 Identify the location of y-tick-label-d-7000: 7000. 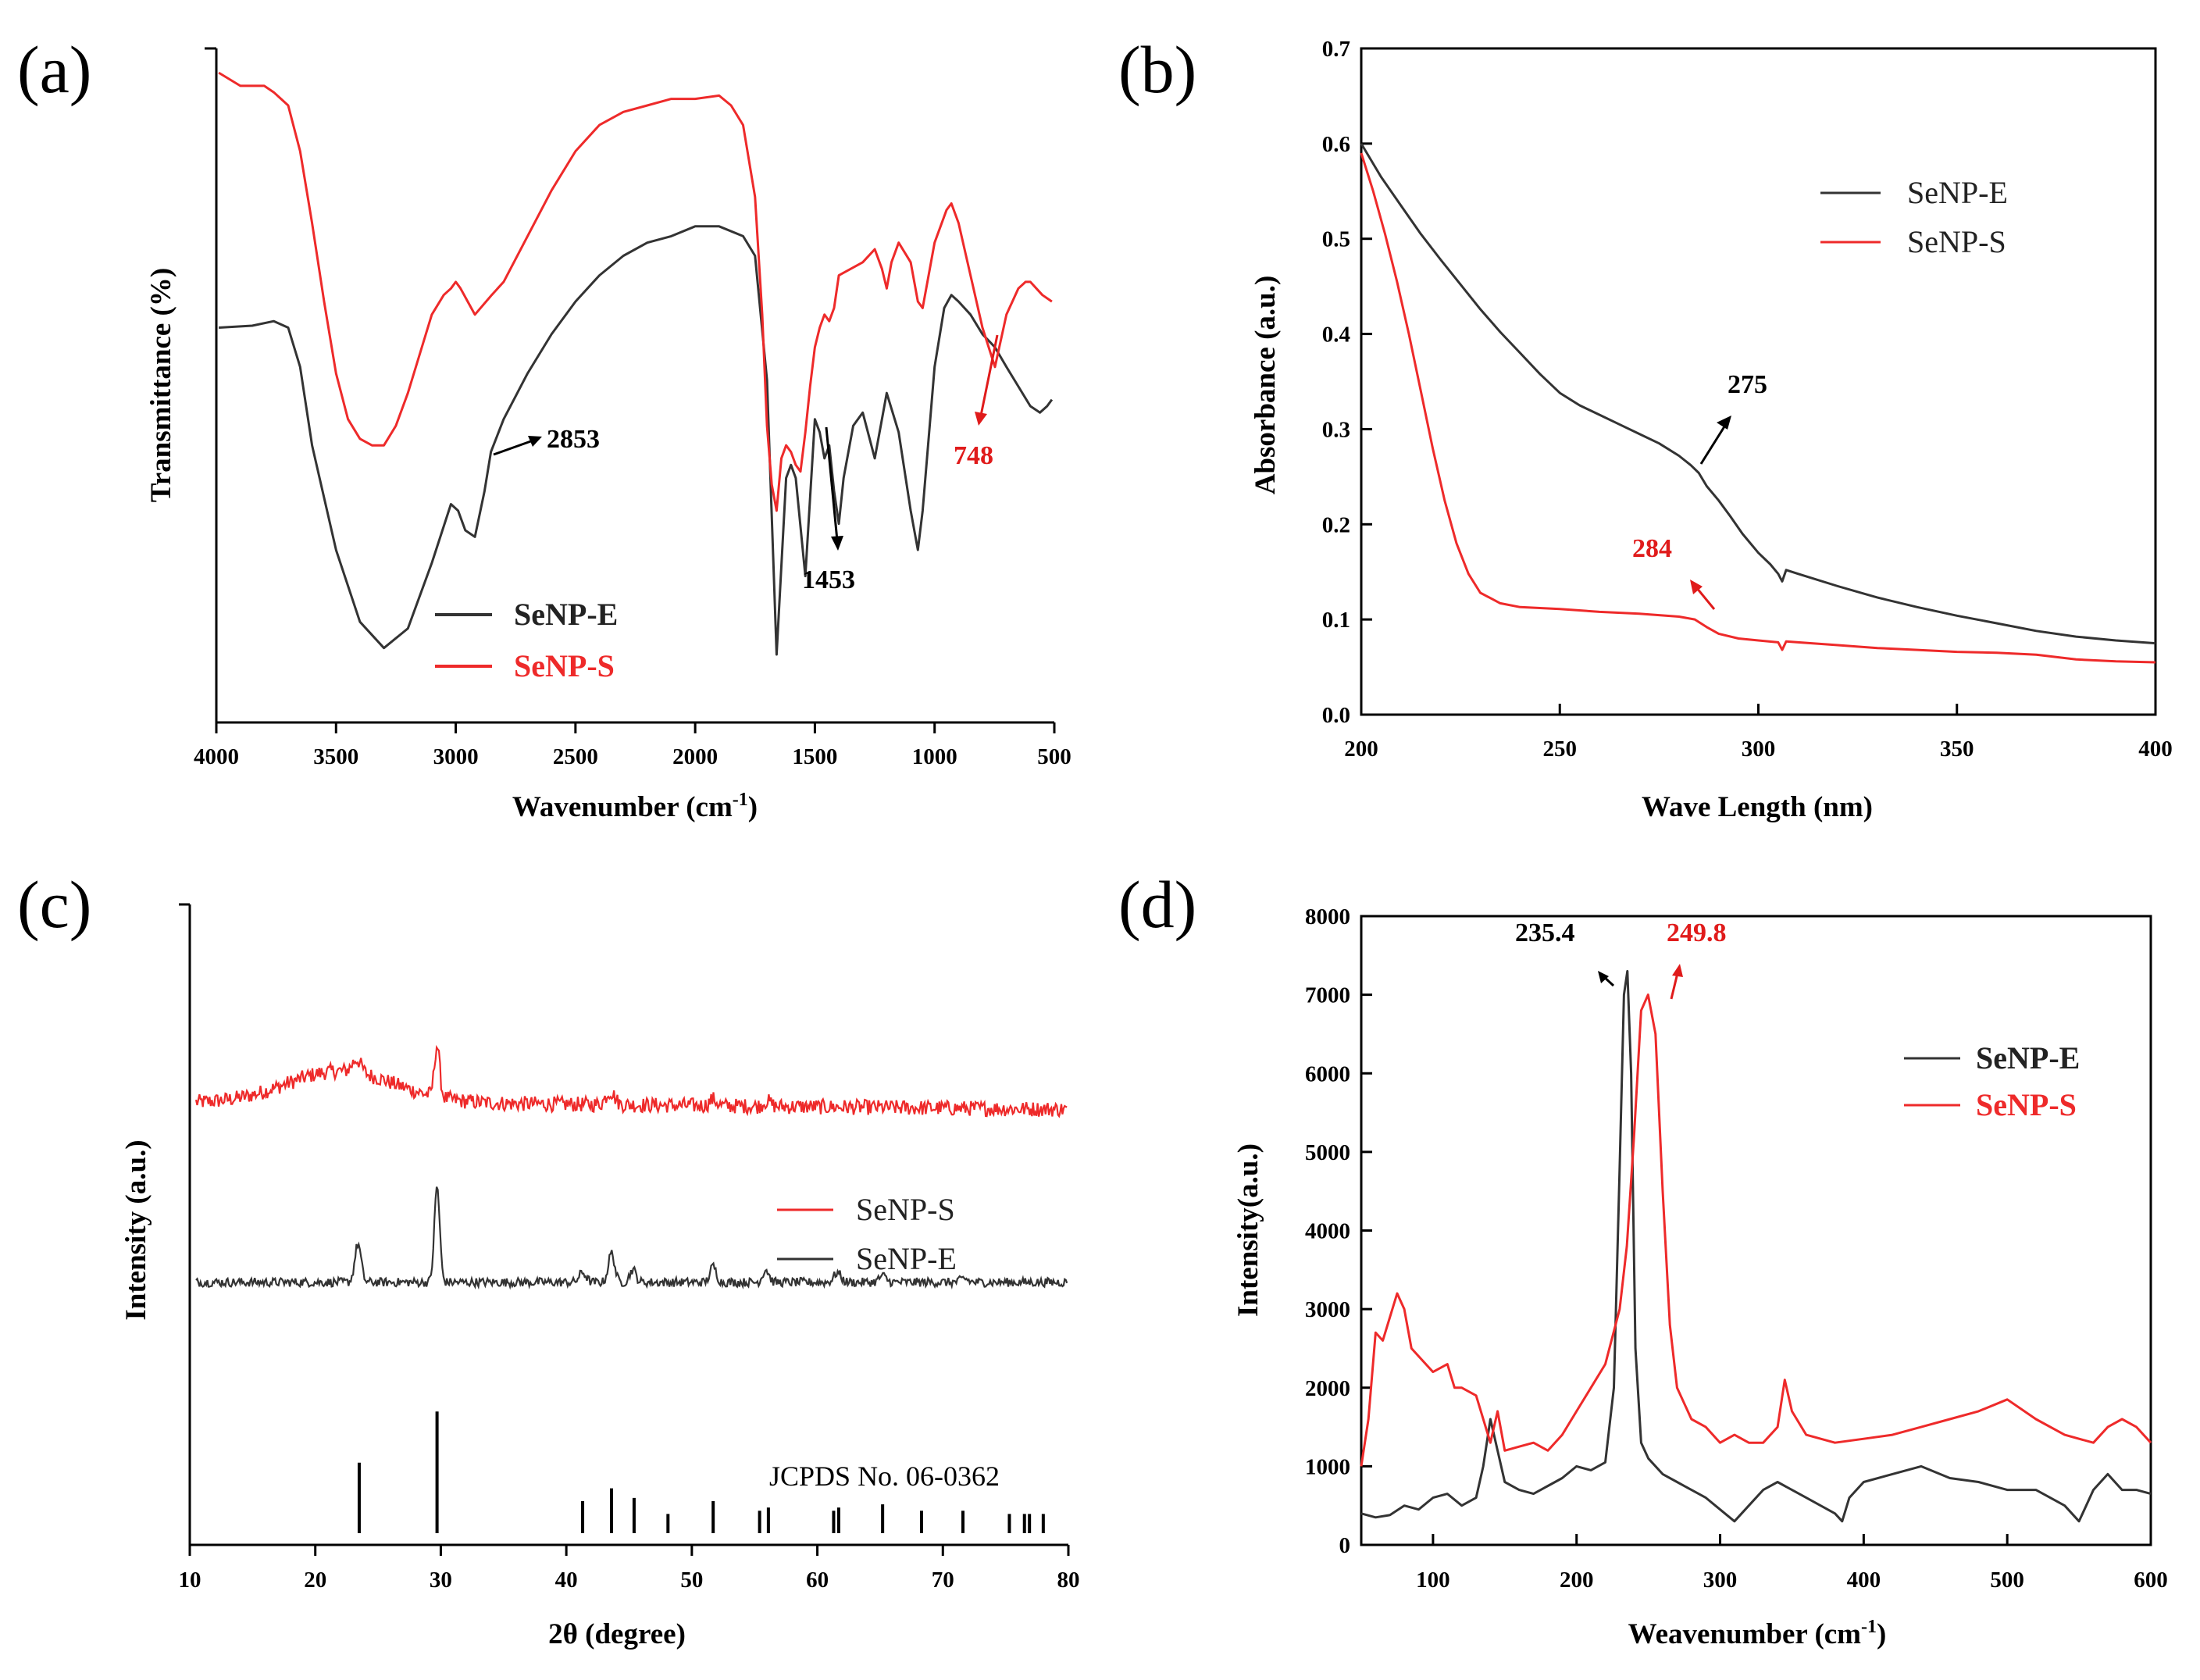
(1327, 995).